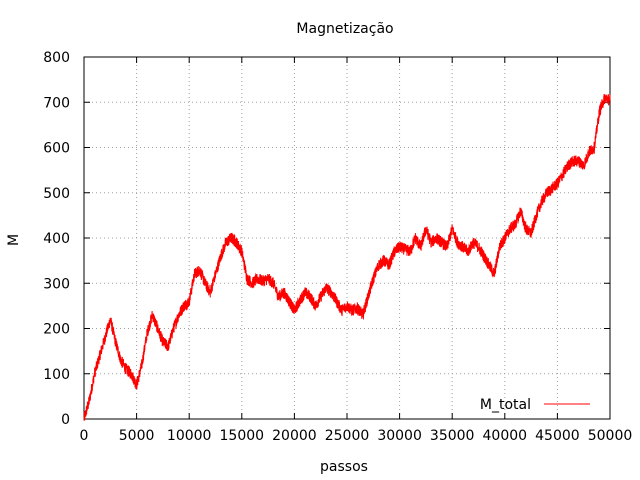 The width and height of the screenshot is (640, 480). I want to click on y-axis-label: M, so click(14, 240).